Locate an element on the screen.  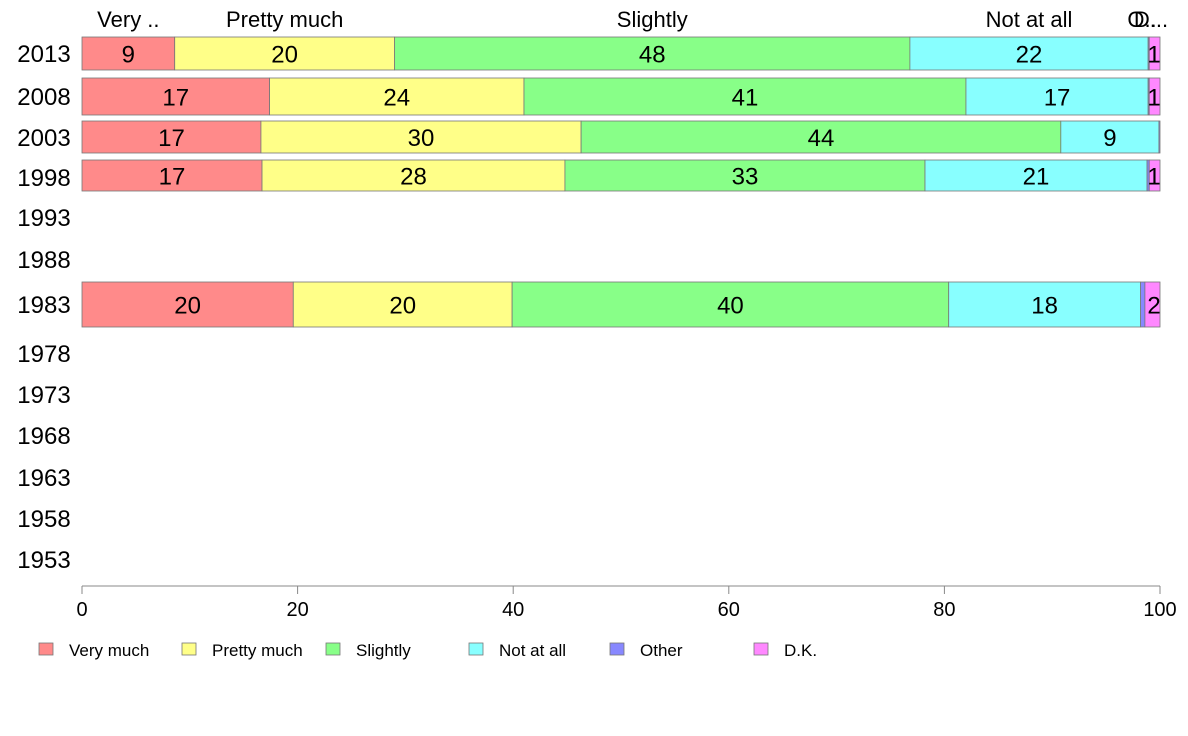
bar-2008-d-k is located at coordinates (1154, 96).